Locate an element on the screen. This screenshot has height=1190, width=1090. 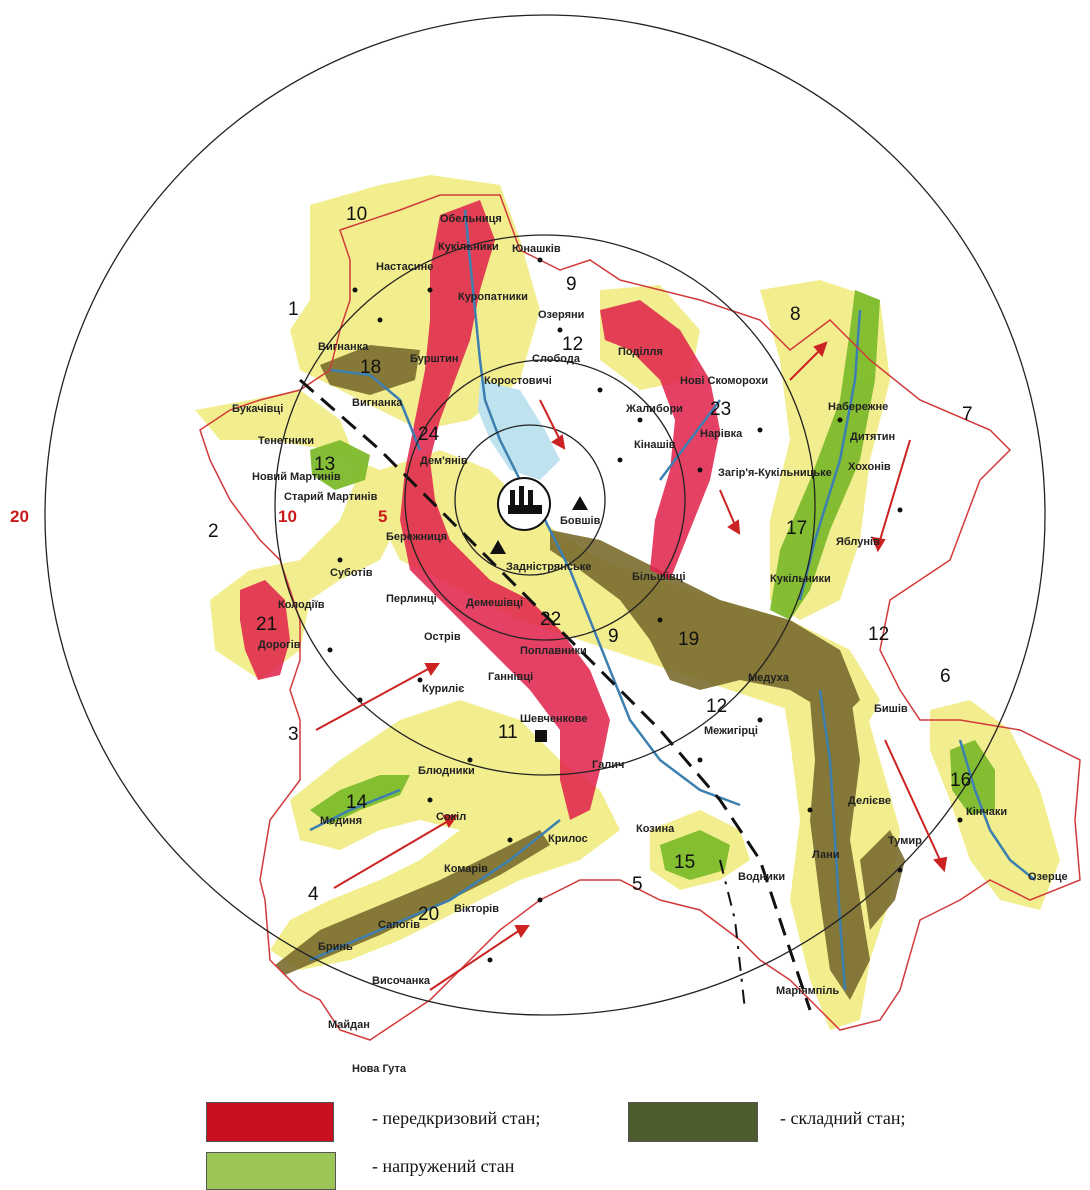
place-label: Майдан is located at coordinates (349, 1025).